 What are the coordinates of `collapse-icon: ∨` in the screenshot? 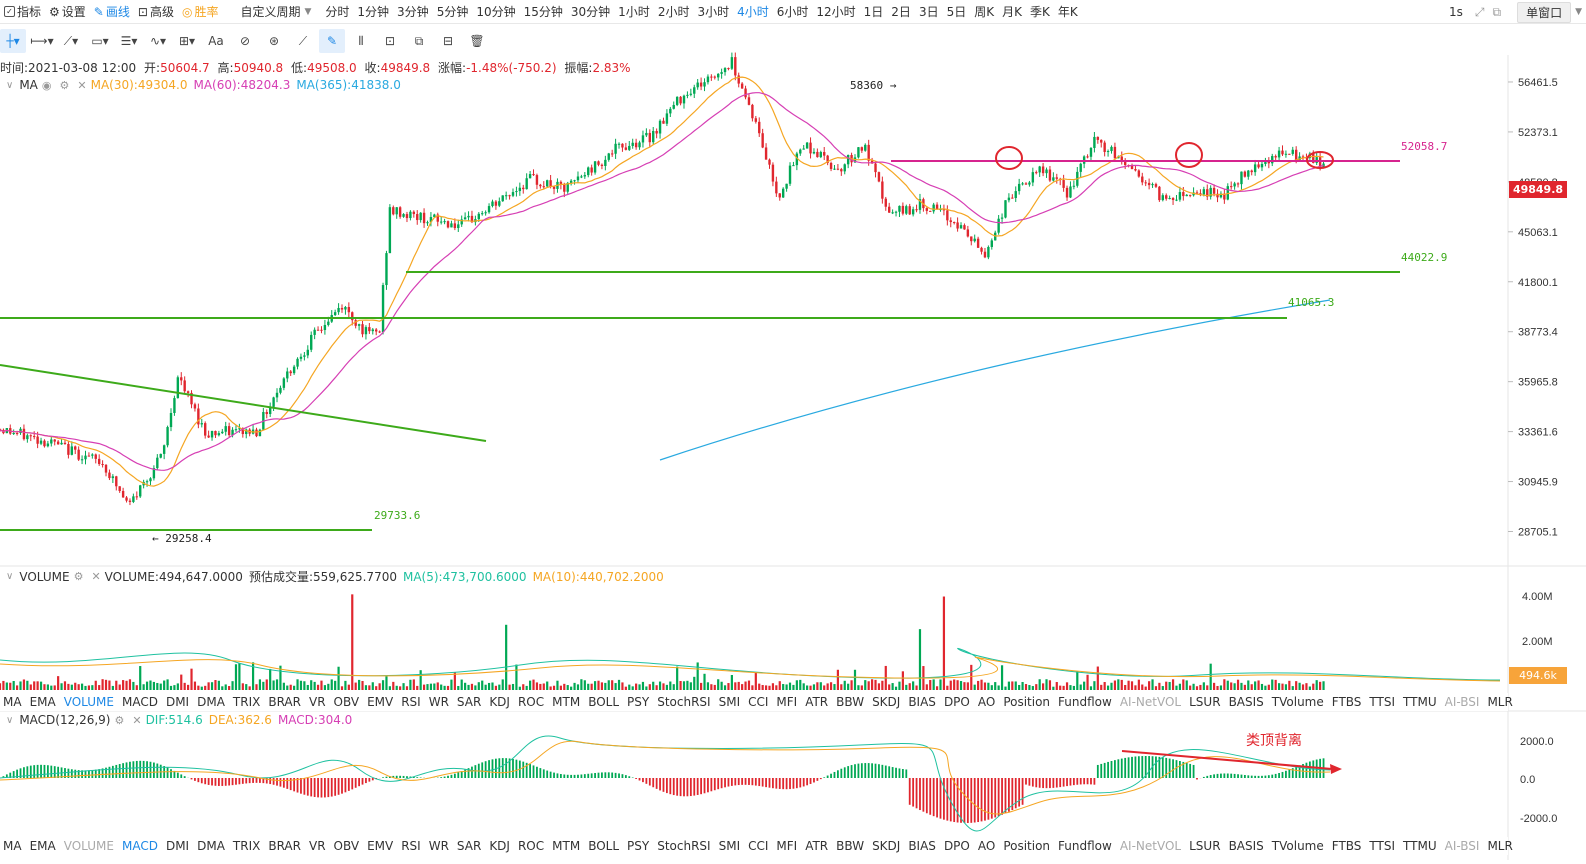 It's located at (10, 85).